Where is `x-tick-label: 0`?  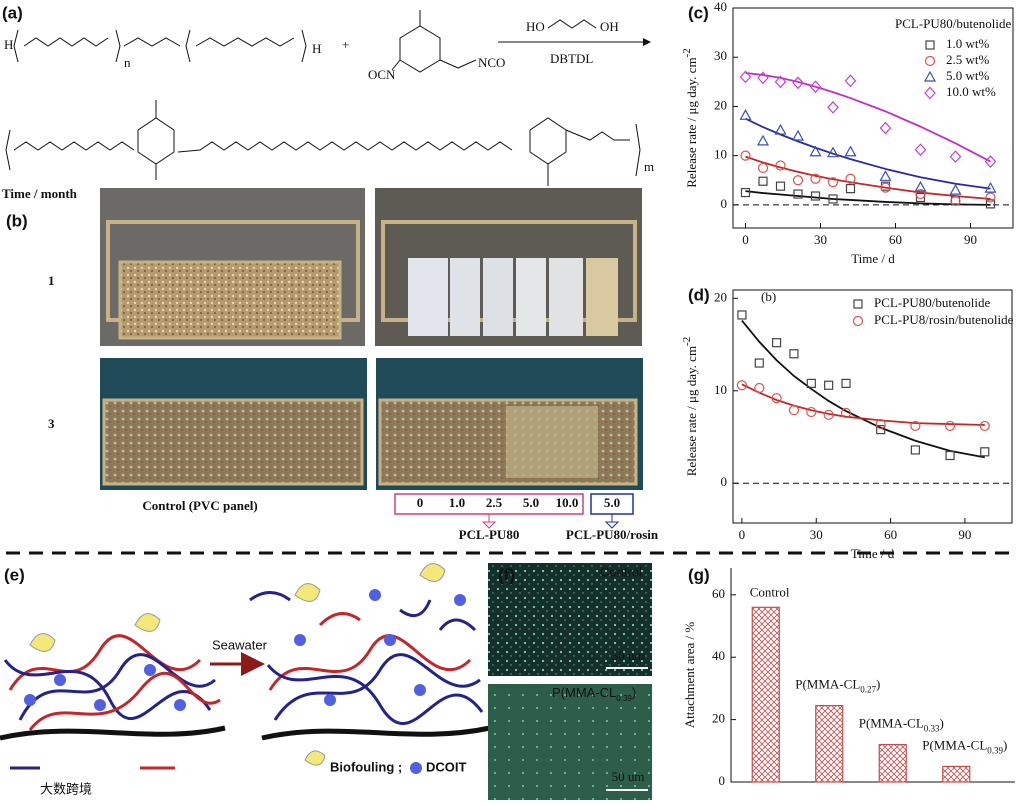
x-tick-label: 0 is located at coordinates (742, 534).